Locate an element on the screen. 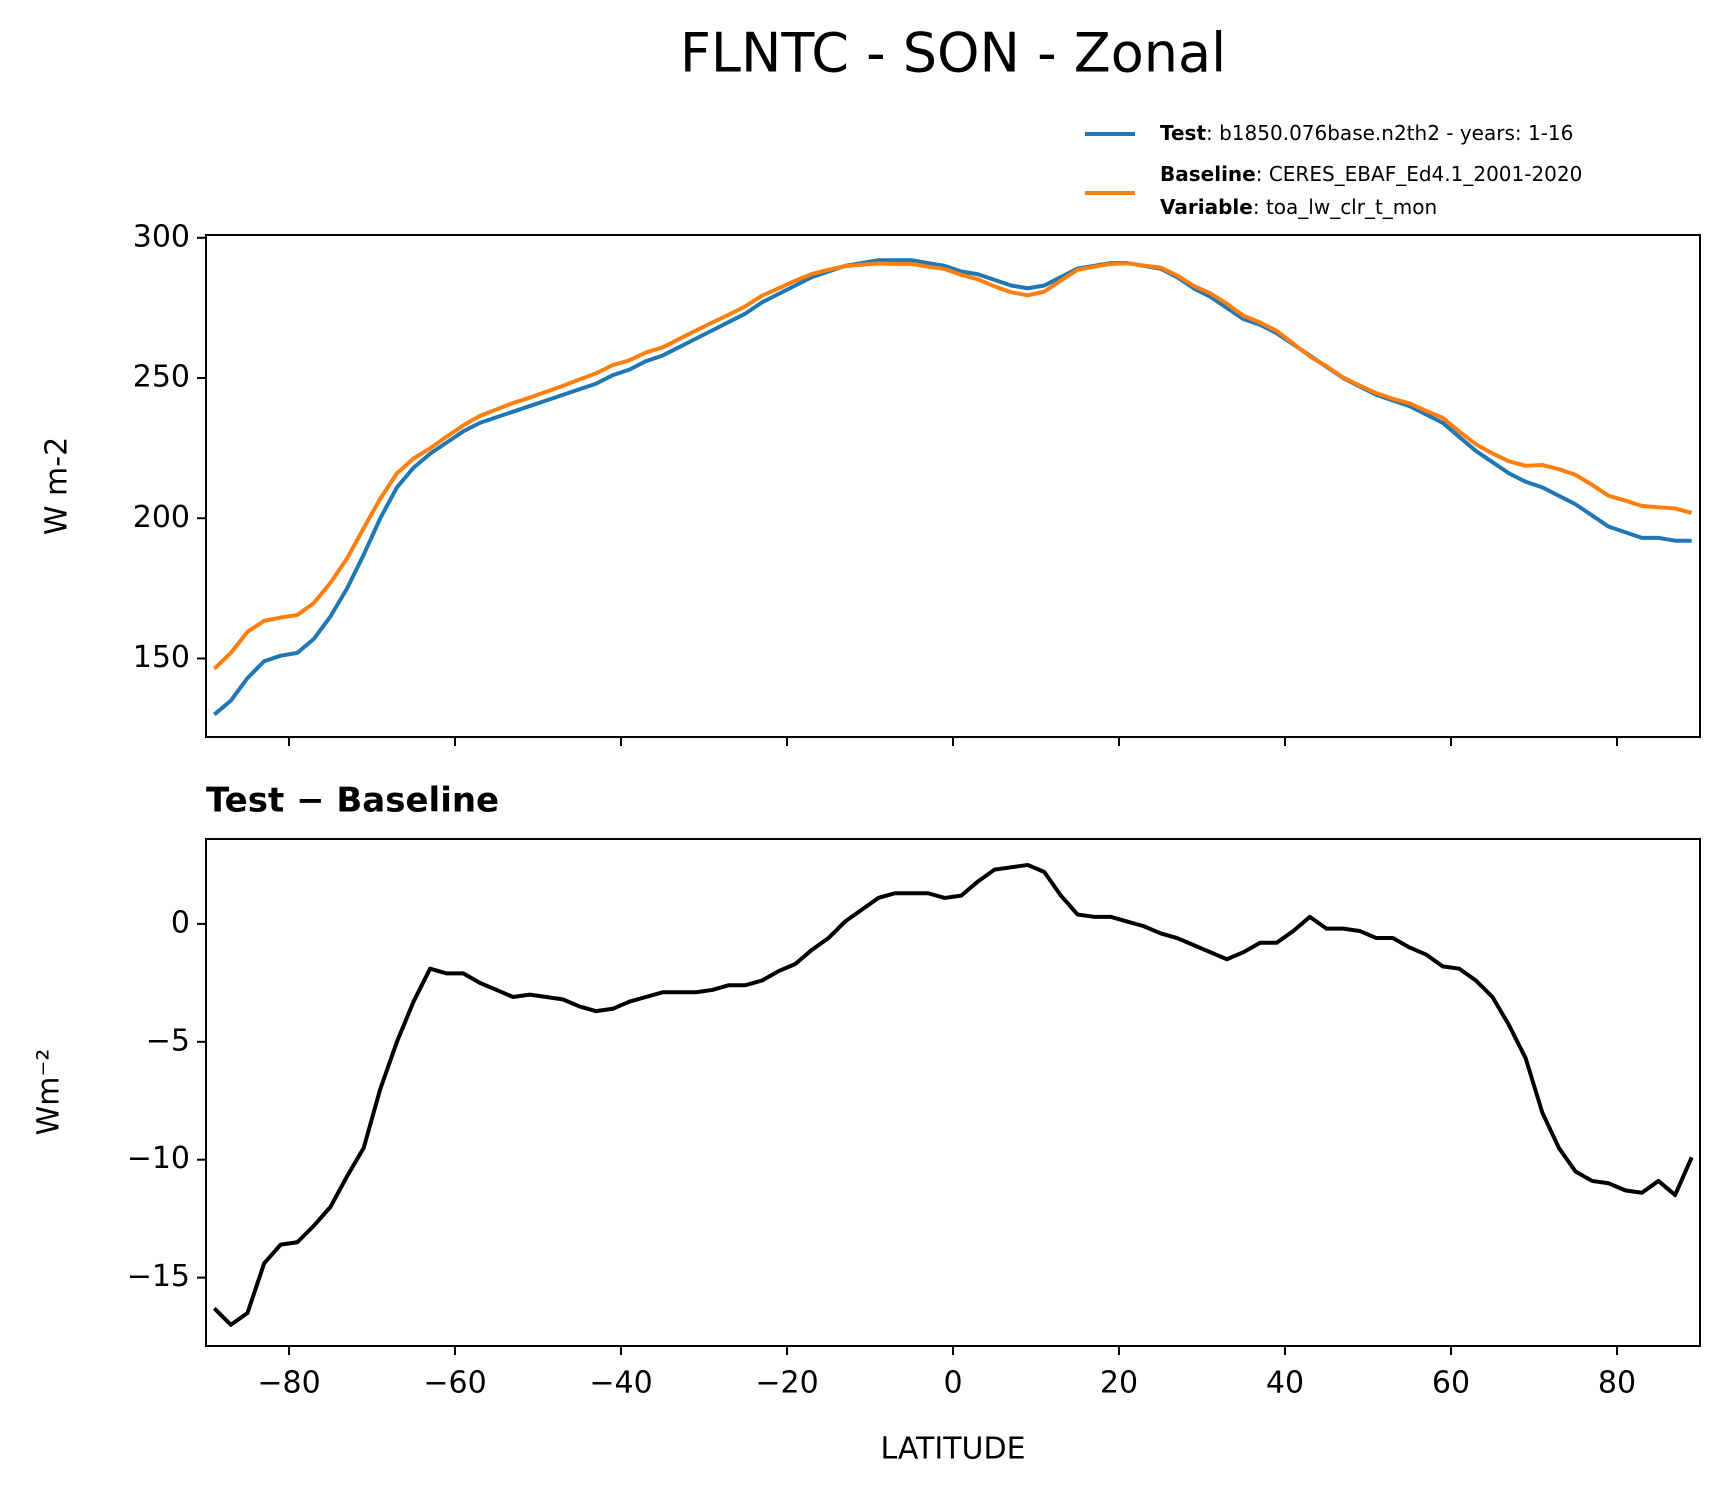 The height and width of the screenshot is (1496, 1722). legend-entry: Baseline: CERES_EBAF_Ed4.1_2001-2020 is located at coordinates (1371, 174).